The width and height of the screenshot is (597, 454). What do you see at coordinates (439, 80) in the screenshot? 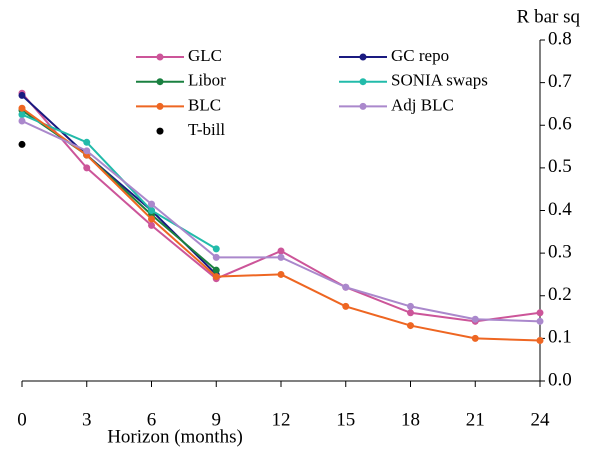
I see `legend-label: SONIA swaps` at bounding box center [439, 80].